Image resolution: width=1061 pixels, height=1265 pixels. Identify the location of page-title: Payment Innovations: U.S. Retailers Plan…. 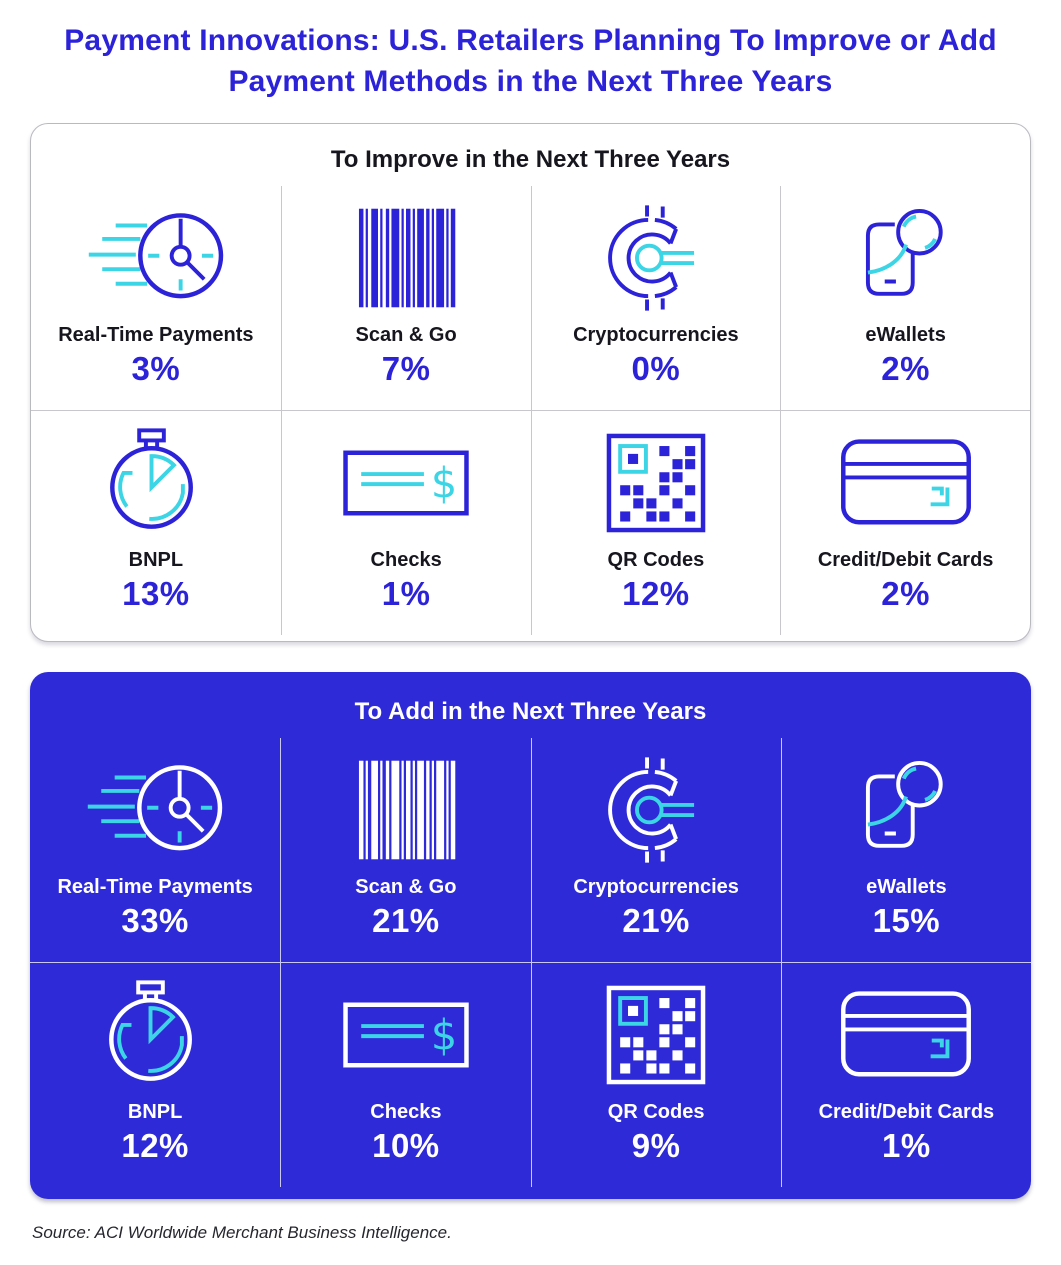
(530, 61).